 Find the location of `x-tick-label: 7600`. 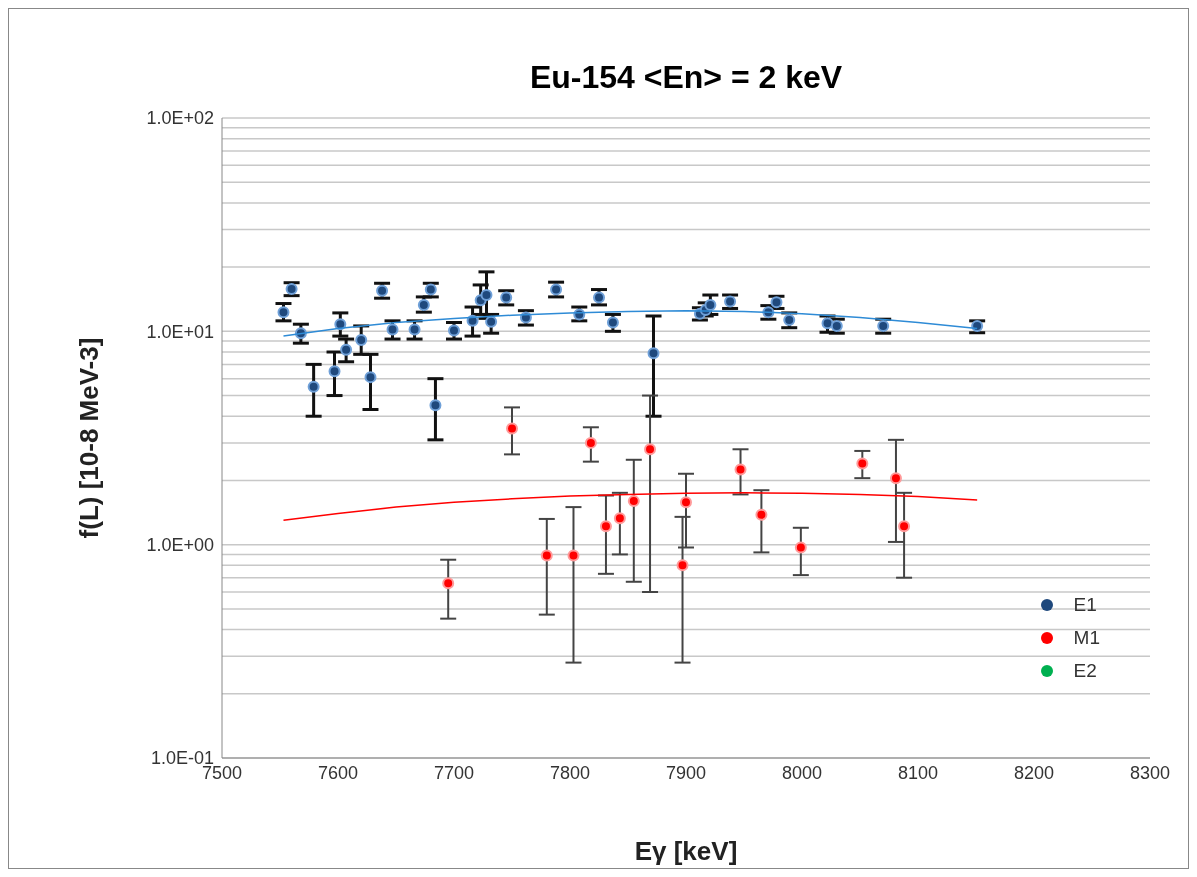

x-tick-label: 7600 is located at coordinates (338, 772).